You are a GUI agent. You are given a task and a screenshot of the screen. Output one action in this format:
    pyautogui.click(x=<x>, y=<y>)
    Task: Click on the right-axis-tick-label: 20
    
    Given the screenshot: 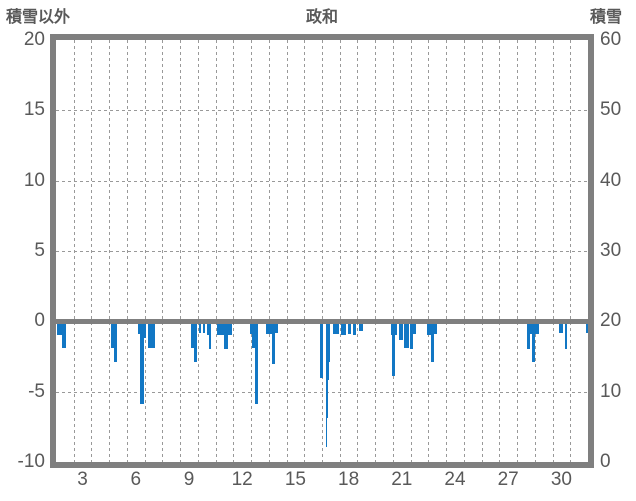 What is the action you would take?
    pyautogui.click(x=611, y=321)
    